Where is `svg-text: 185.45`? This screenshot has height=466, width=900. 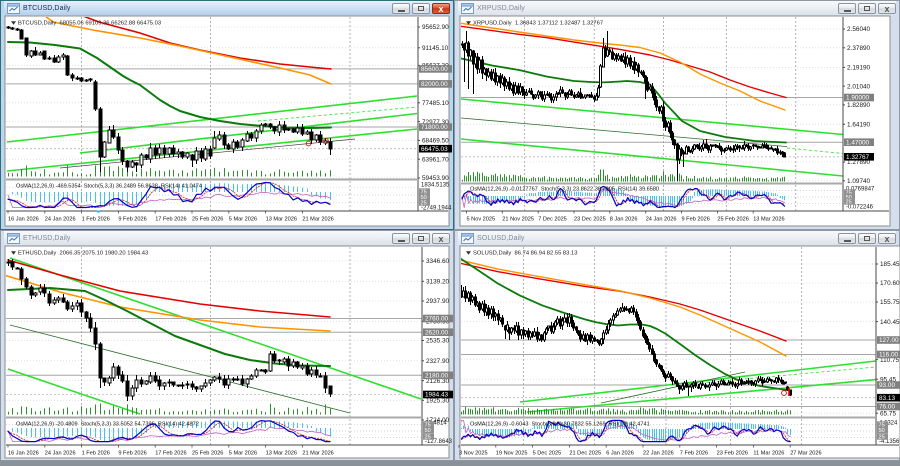
svg-text: 185.45 is located at coordinates (890, 264).